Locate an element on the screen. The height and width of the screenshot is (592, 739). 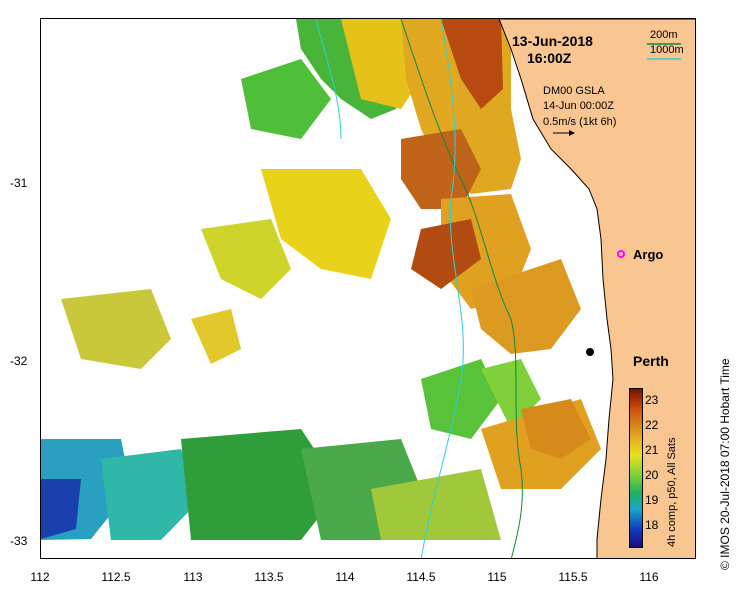
map-date: 13-Jun-2018 is located at coordinates (552, 41).